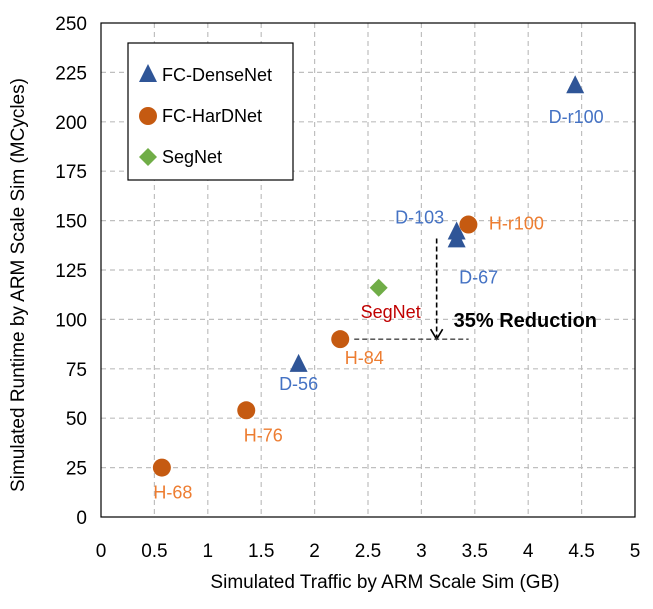 This screenshot has height=609, width=653. What do you see at coordinates (101, 551) in the screenshot?
I see `x-tick-label: 0` at bounding box center [101, 551].